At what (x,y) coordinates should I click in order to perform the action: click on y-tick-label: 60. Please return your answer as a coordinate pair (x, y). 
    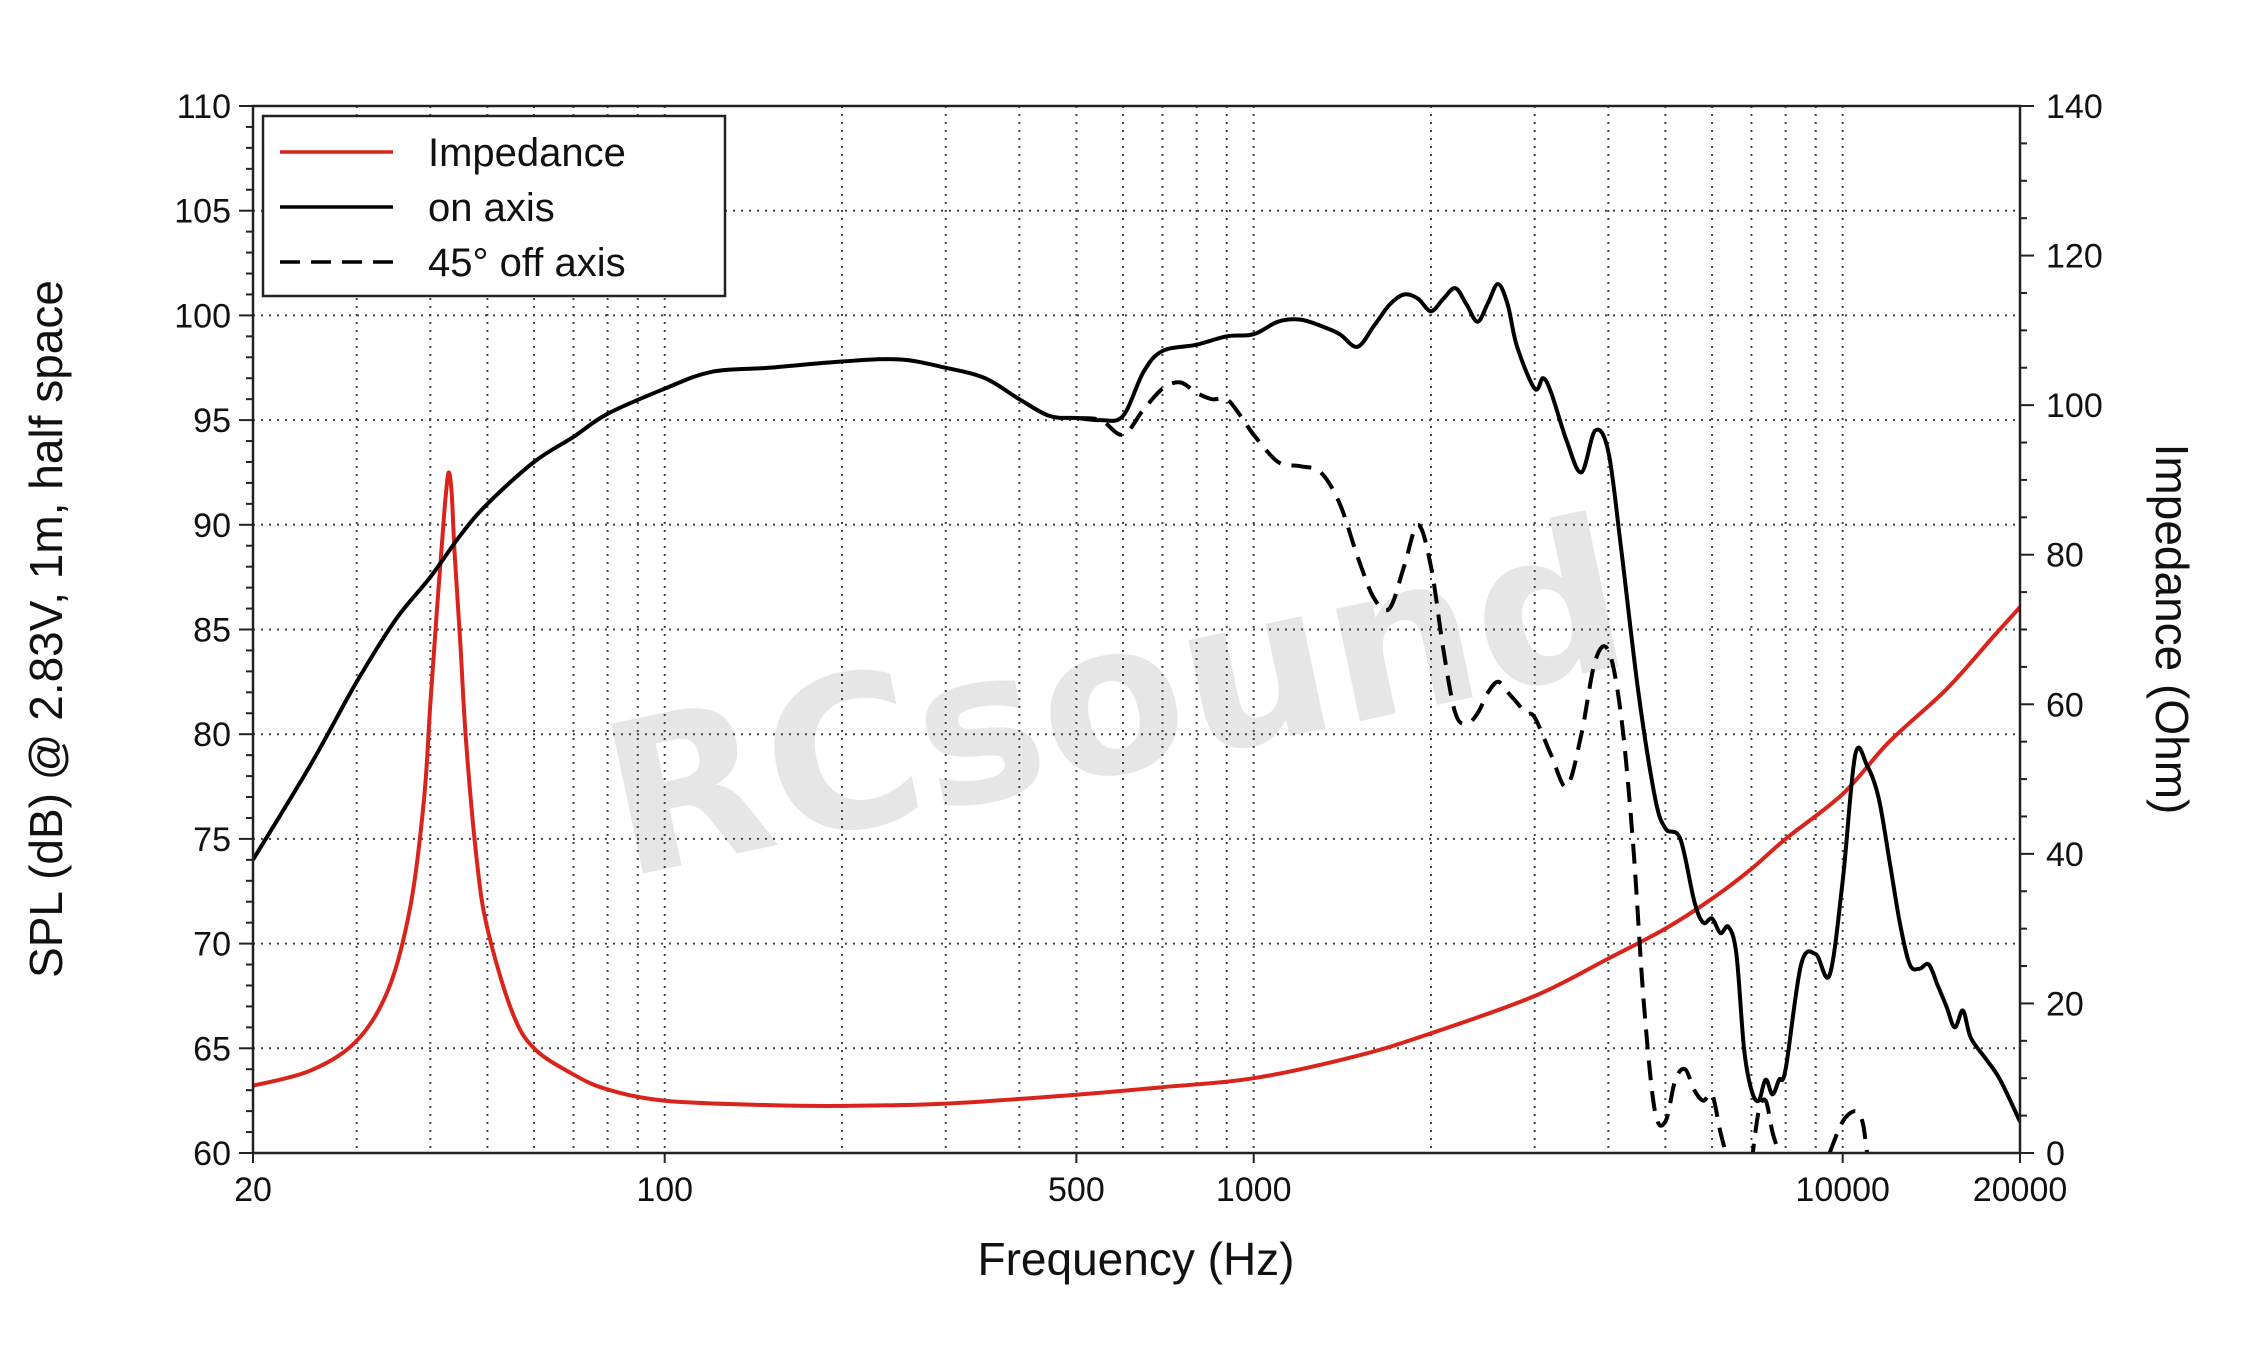
    Looking at the image, I should click on (212, 1154).